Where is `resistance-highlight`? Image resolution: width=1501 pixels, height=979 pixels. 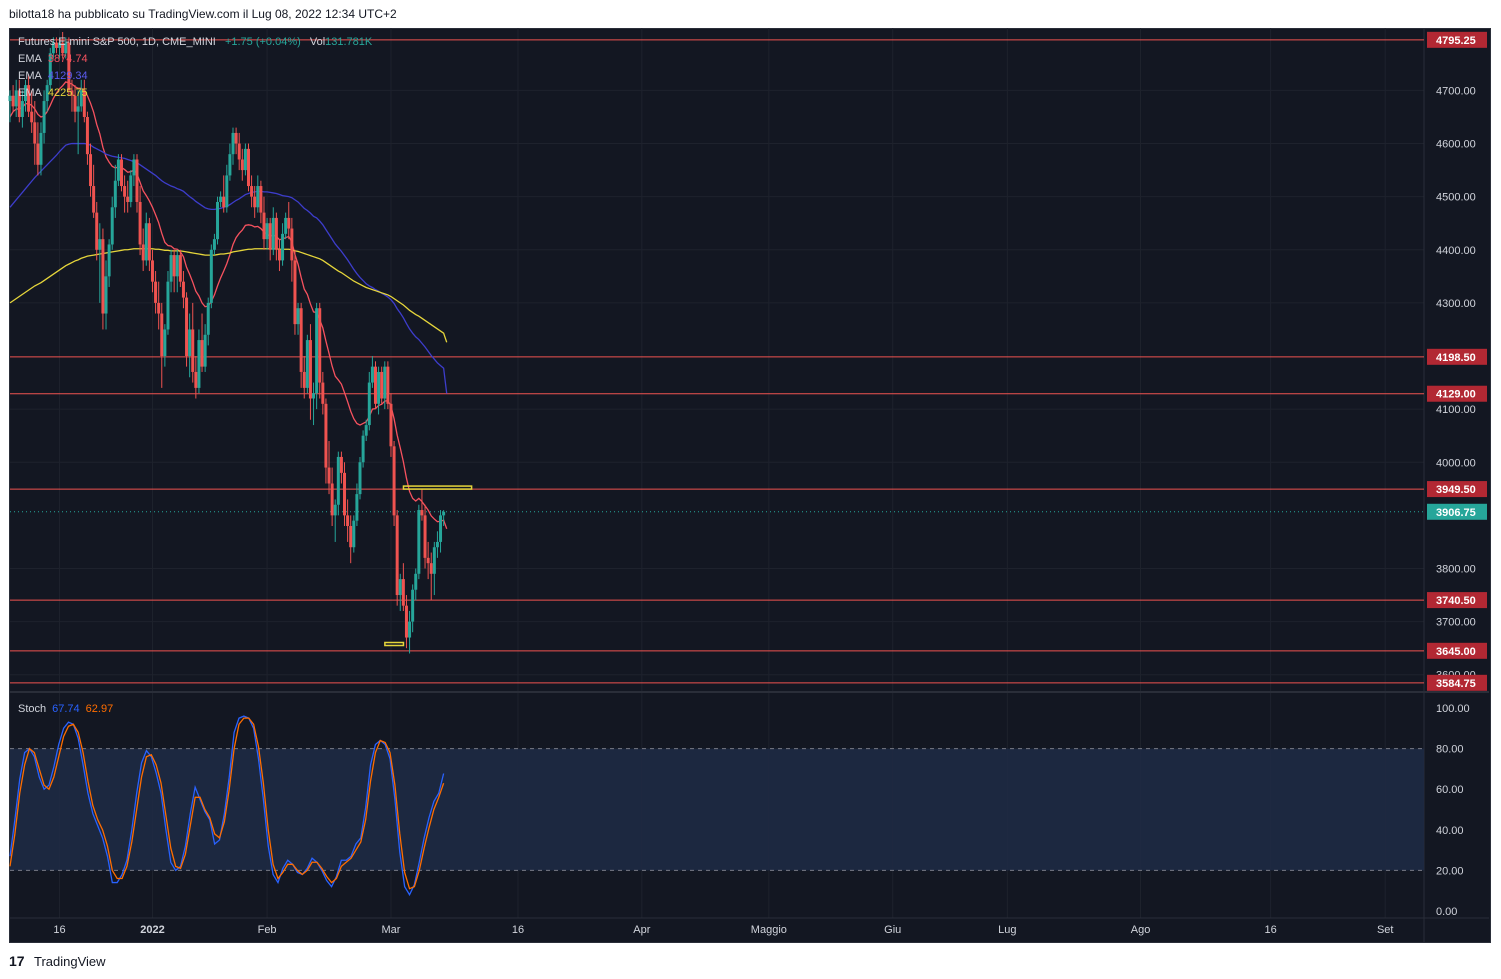
resistance-highlight is located at coordinates (437, 487).